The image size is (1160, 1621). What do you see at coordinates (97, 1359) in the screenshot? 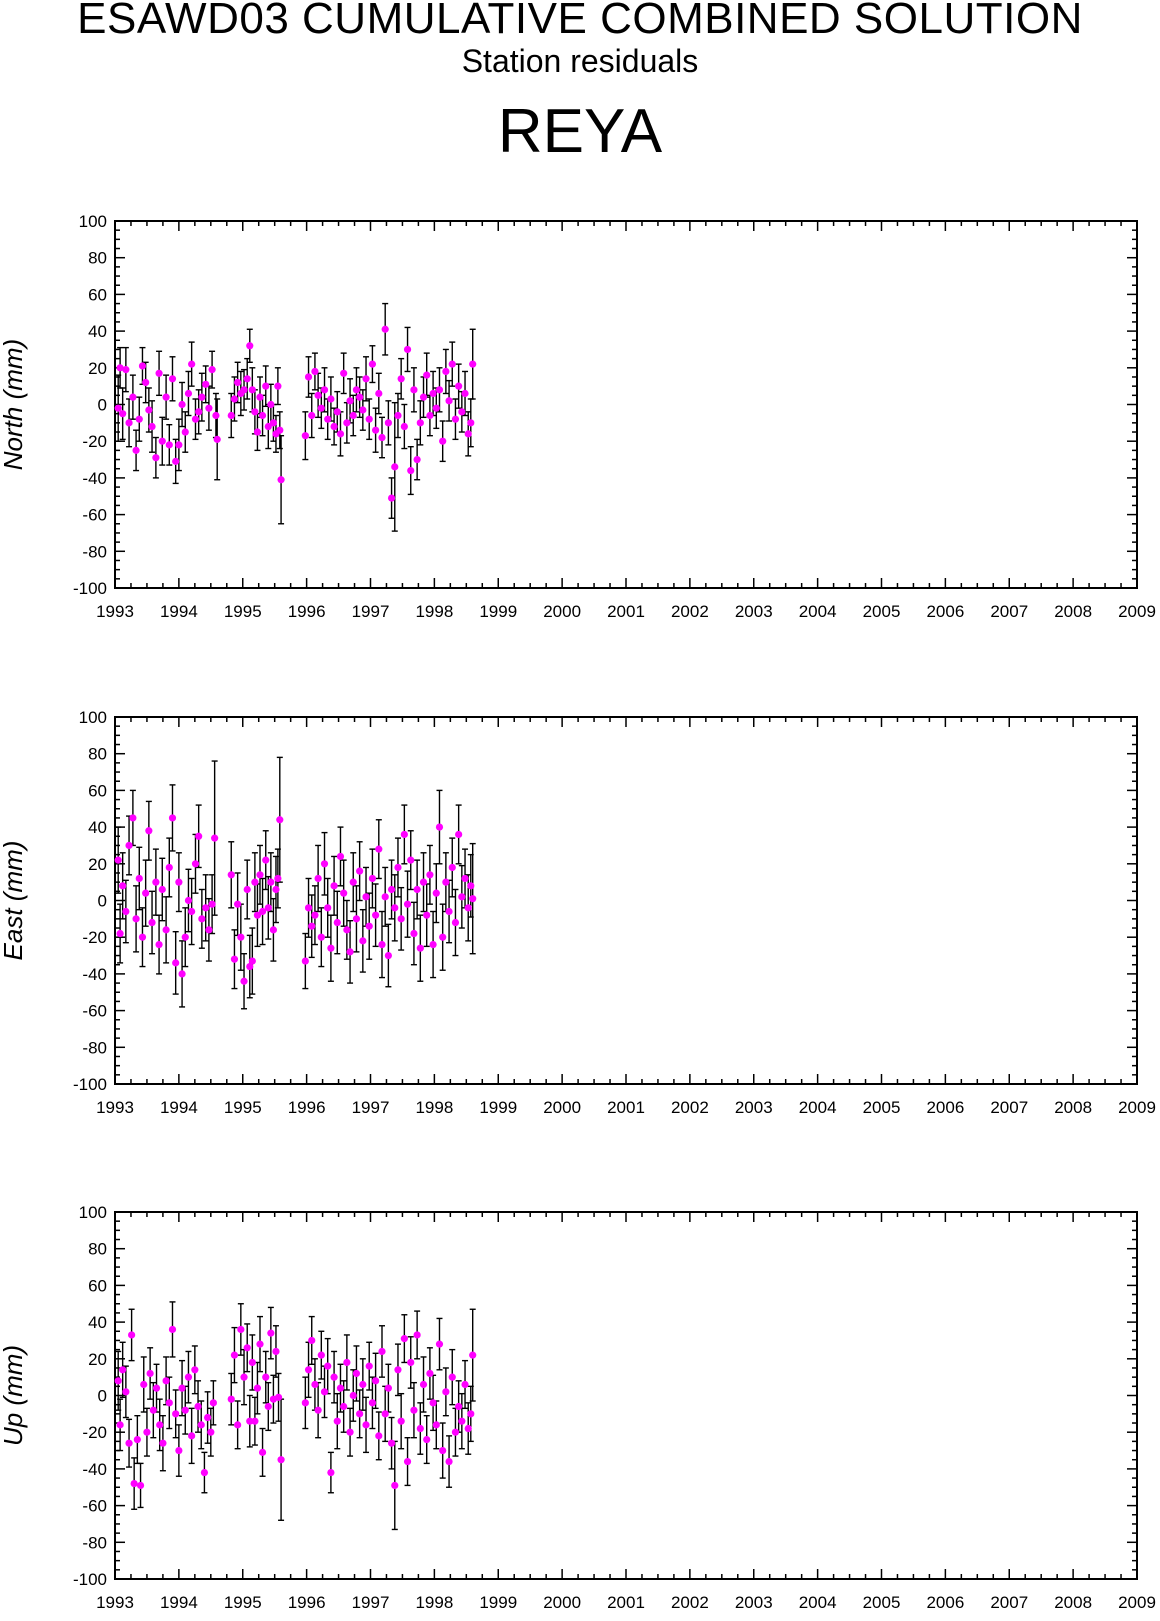
I see `y-tick-label: 20` at bounding box center [97, 1359].